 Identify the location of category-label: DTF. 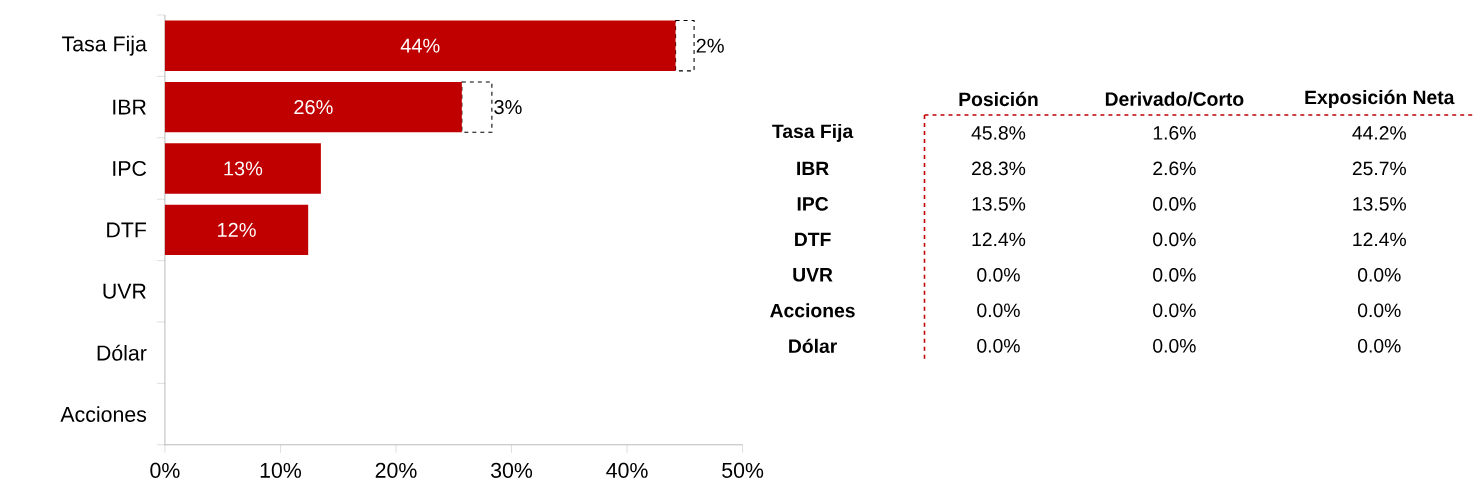
(813, 239).